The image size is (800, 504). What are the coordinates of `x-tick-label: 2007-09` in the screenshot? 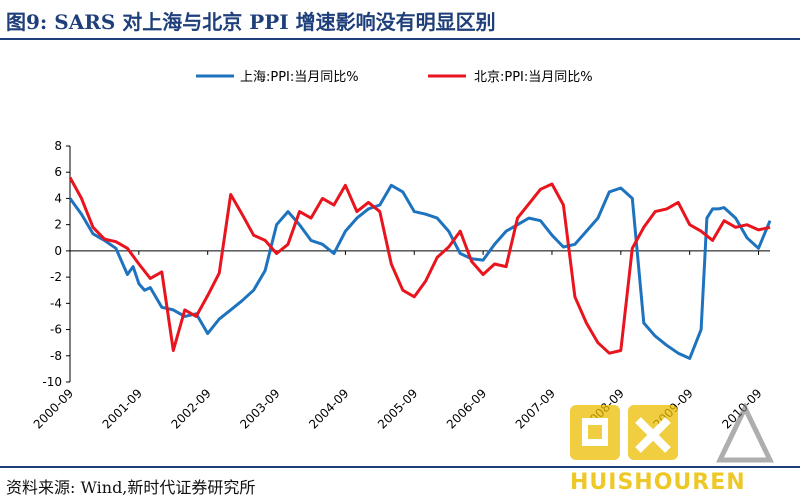 It's located at (535, 408).